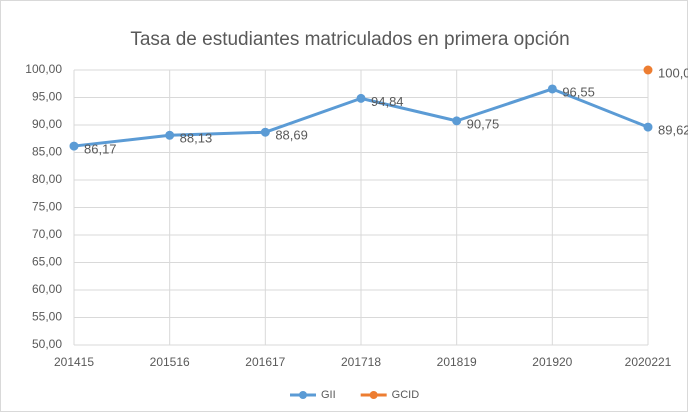 Image resolution: width=688 pixels, height=412 pixels. Describe the element at coordinates (291, 135) in the screenshot. I see `data-label: 88,69` at that location.